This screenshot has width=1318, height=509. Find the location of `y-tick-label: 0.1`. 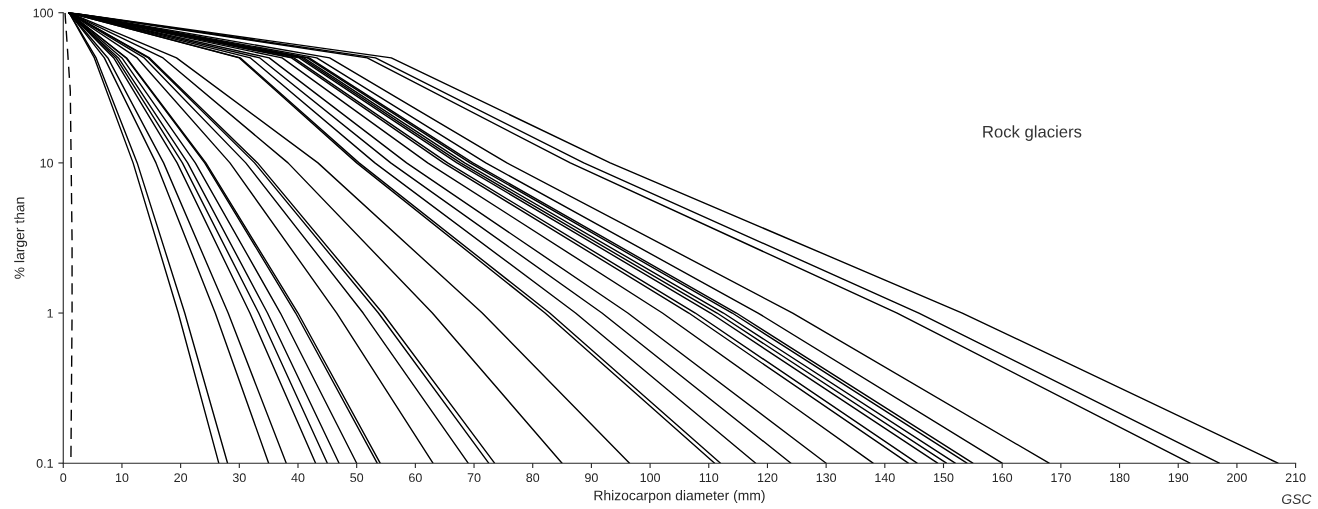

y-tick-label: 0.1 is located at coordinates (44, 463).